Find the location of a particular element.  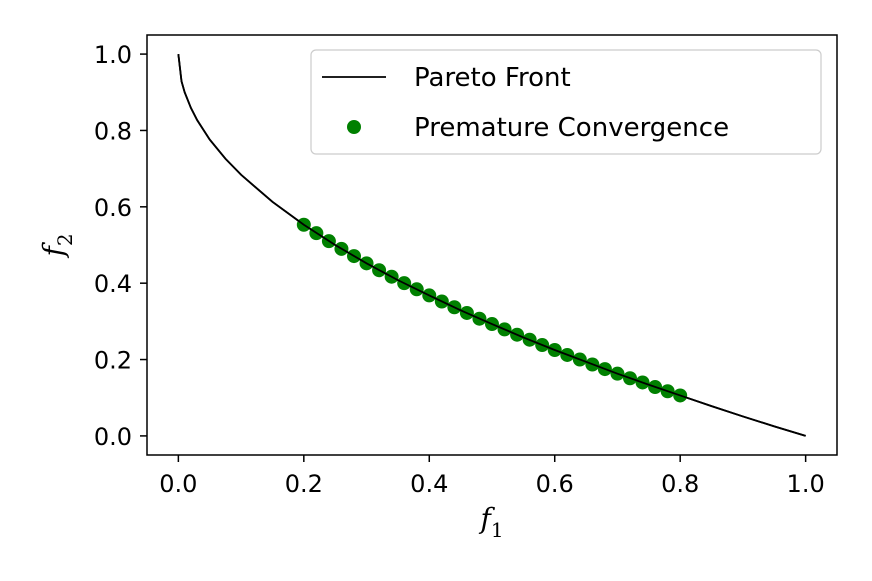

legend: Pareto Front Premature Convergence is located at coordinates (566, 102).